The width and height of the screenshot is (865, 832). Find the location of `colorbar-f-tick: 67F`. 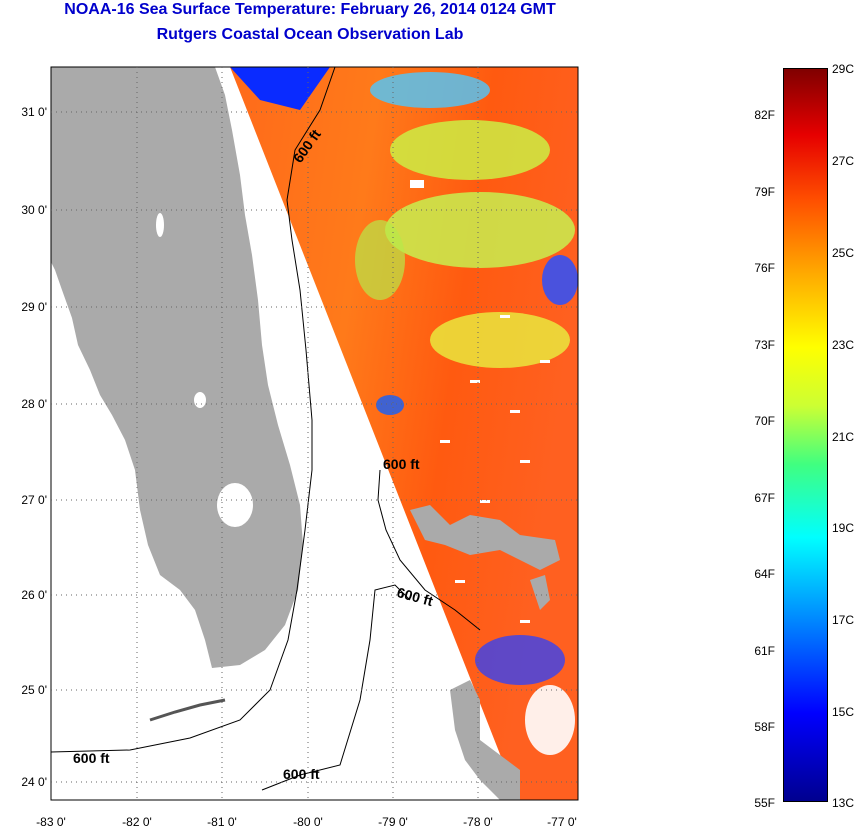

colorbar-f-tick: 67F is located at coordinates (764, 498).